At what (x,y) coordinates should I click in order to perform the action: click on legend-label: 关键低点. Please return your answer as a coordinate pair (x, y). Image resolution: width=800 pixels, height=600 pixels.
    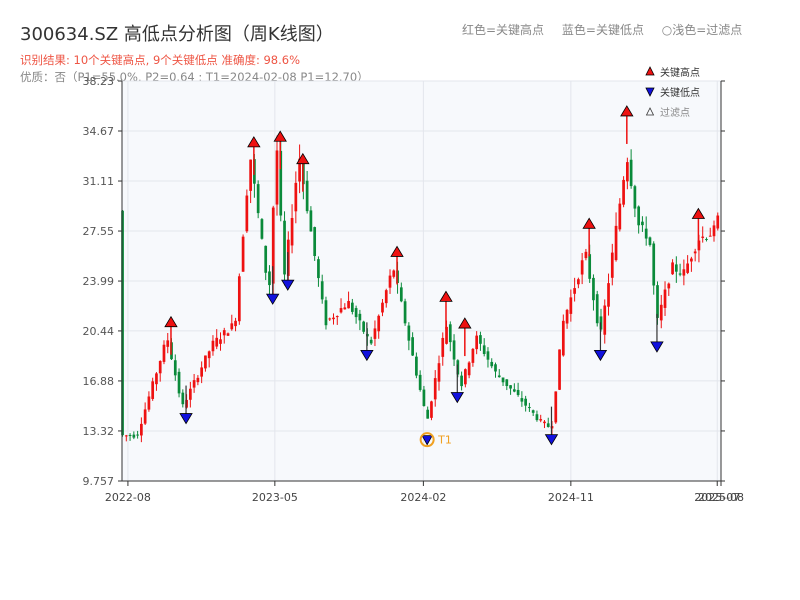
    Looking at the image, I should click on (680, 92).